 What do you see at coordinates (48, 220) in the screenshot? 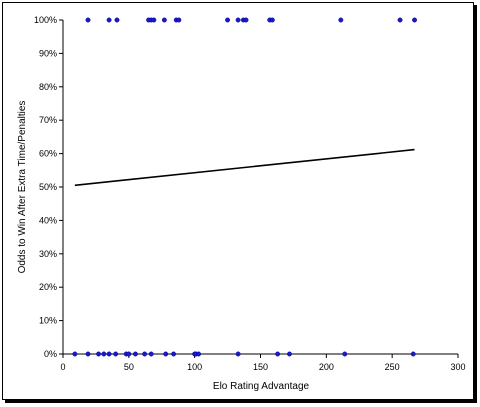
I see `y-tick-label: 40%` at bounding box center [48, 220].